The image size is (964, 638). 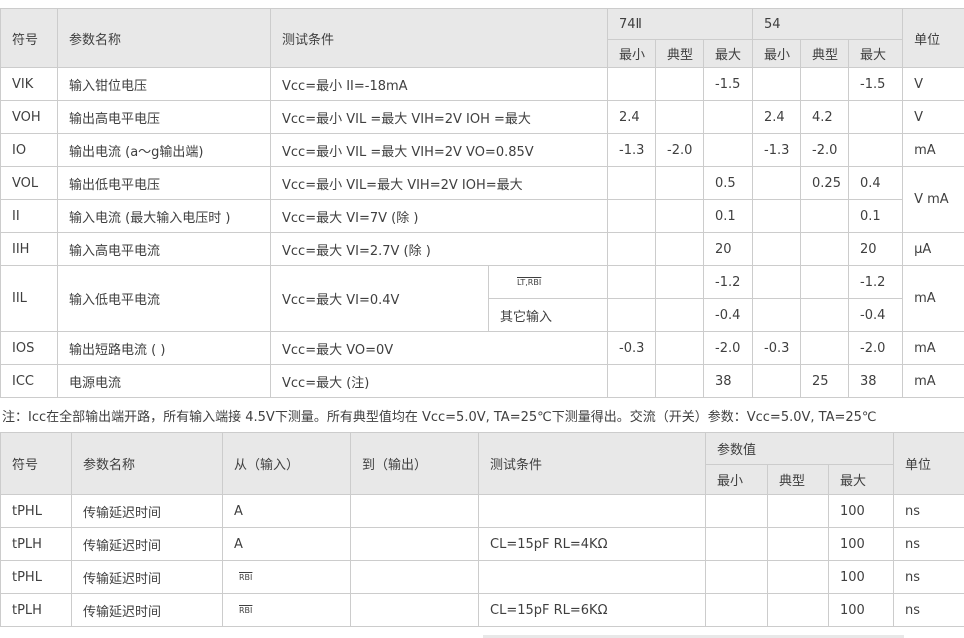 What do you see at coordinates (164, 216) in the screenshot?
I see `param-name-cell: 输入电流 (最大输入电压时 )` at bounding box center [164, 216].